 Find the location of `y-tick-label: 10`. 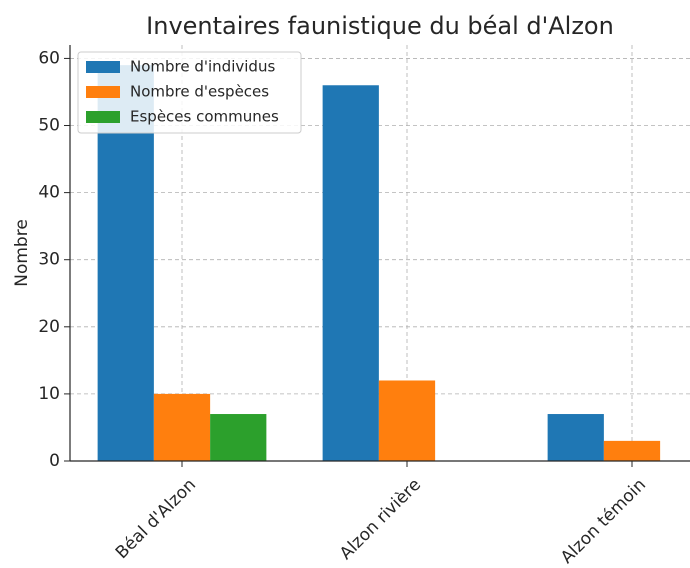

y-tick-label: 10 is located at coordinates (49, 394).